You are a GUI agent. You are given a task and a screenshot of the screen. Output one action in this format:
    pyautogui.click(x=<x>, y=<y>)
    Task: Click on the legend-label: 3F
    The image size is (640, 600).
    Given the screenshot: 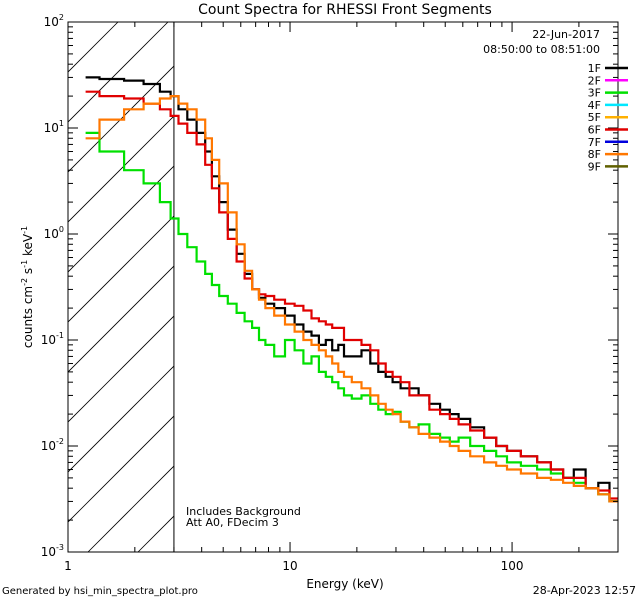 What is the action you would take?
    pyautogui.click(x=594, y=93)
    